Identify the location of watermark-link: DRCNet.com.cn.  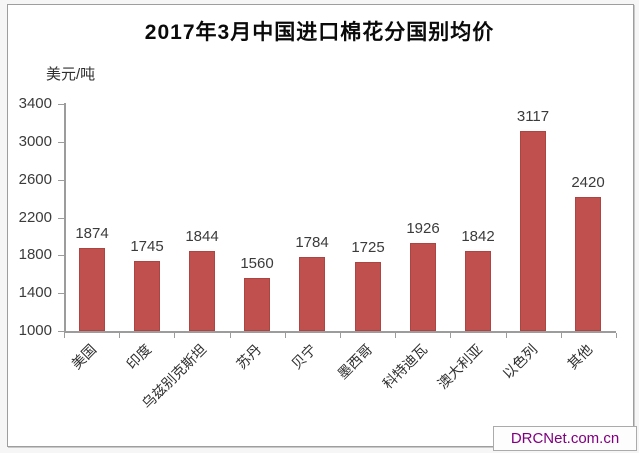
(565, 438).